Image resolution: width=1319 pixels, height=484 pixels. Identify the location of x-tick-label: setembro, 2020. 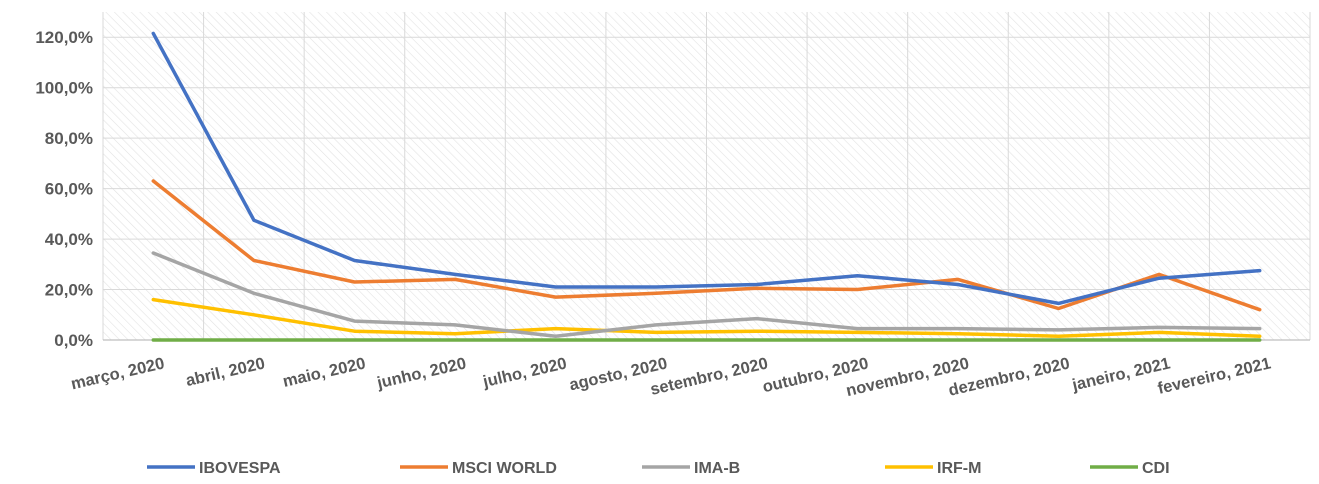
(709, 376).